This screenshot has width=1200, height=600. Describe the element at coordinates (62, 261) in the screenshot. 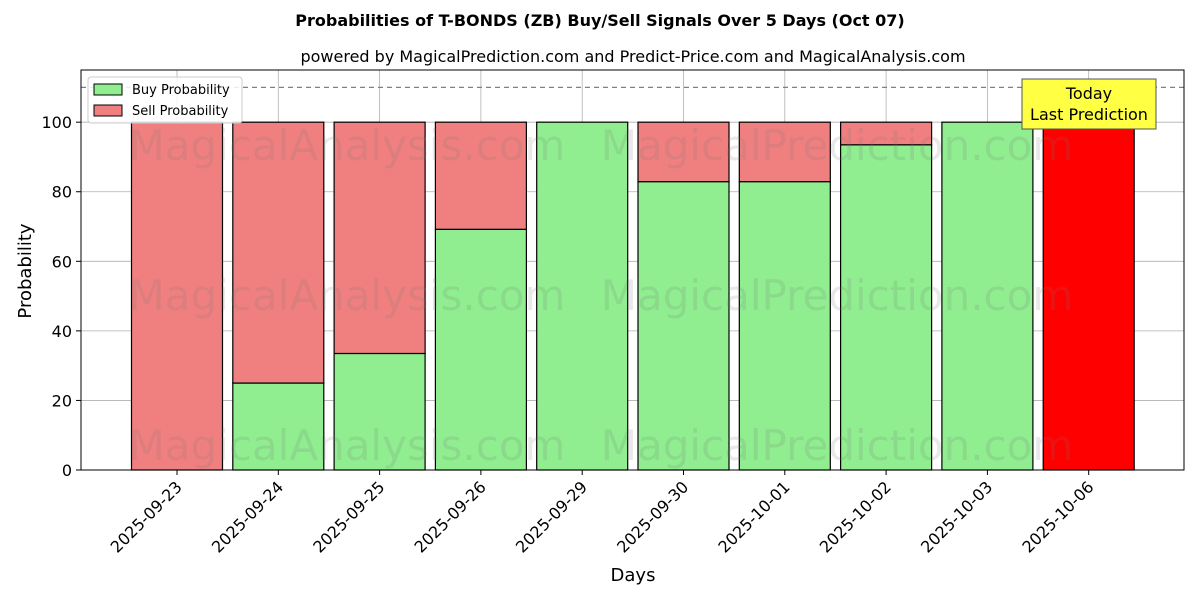

I see `y-tick-label: 60` at that location.